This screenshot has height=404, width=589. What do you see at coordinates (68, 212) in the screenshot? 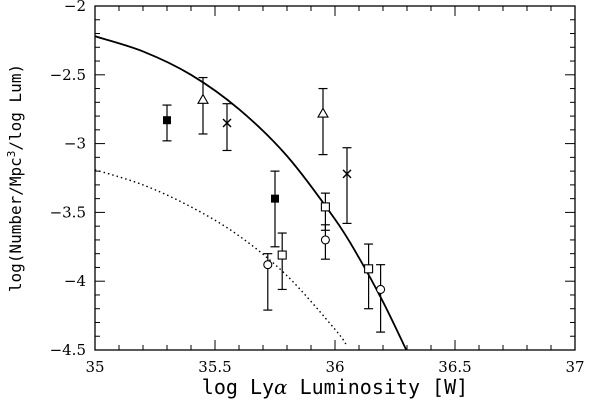
I see `y-tick-label: −3.5` at bounding box center [68, 212].